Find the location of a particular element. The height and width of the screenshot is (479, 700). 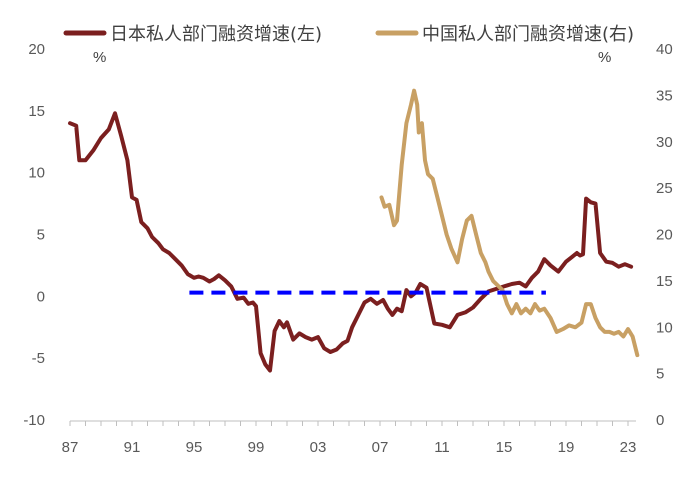

x-tick-label: 11 is located at coordinates (442, 447).